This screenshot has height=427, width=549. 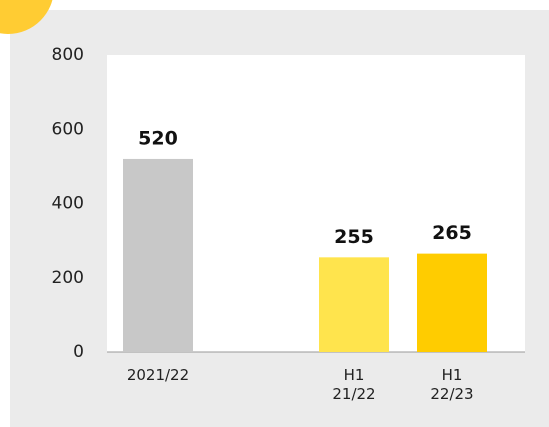 What do you see at coordinates (78, 352) in the screenshot?
I see `y-tick-label: 0` at bounding box center [78, 352].